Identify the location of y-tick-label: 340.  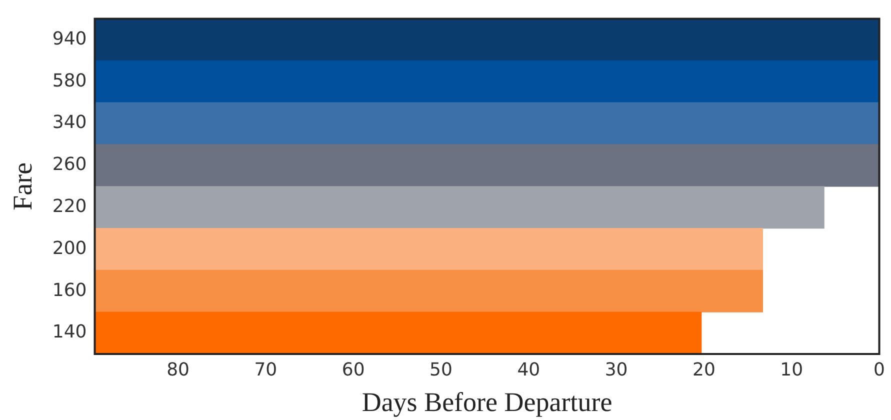
(69, 123).